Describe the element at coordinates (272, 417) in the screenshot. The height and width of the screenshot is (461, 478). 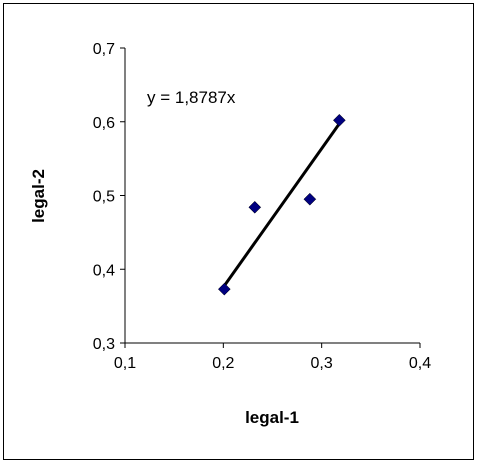
I see `x-axis-title: legal-1` at that location.